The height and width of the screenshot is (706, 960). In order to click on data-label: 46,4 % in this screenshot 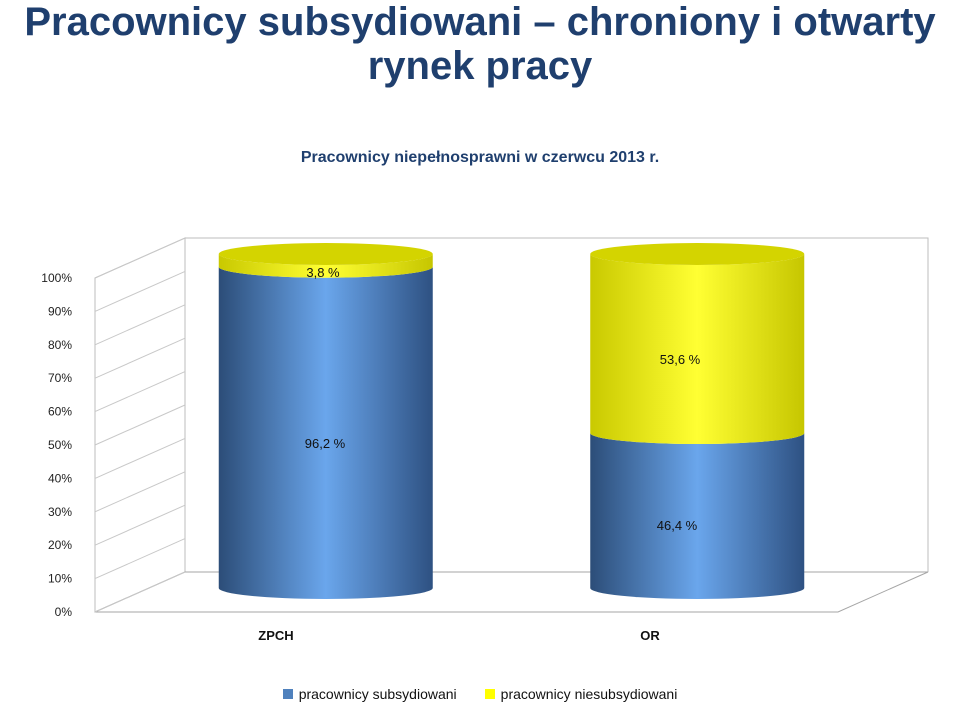, I will do `click(677, 525)`.